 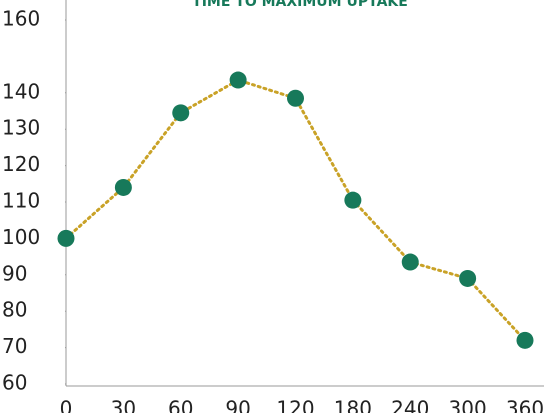 I want to click on x-tick-label: 60, so click(x=180, y=405).